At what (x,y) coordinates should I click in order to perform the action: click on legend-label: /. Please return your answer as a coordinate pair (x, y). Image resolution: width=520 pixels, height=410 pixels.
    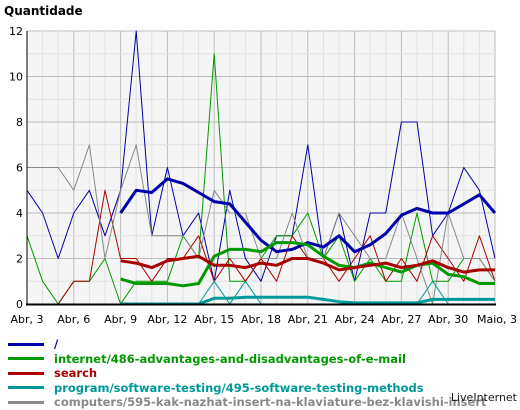
    Looking at the image, I should click on (56, 344).